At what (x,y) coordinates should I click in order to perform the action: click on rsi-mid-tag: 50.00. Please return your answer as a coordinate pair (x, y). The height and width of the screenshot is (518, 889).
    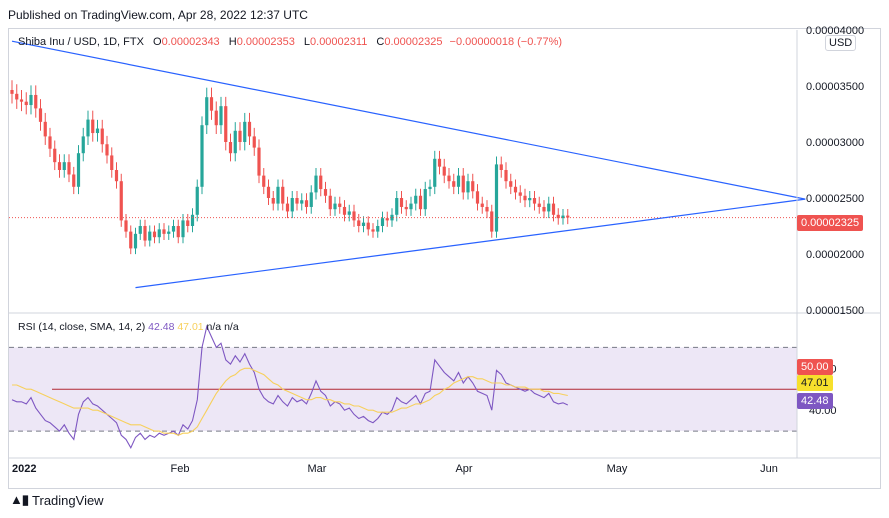
    Looking at the image, I should click on (815, 367).